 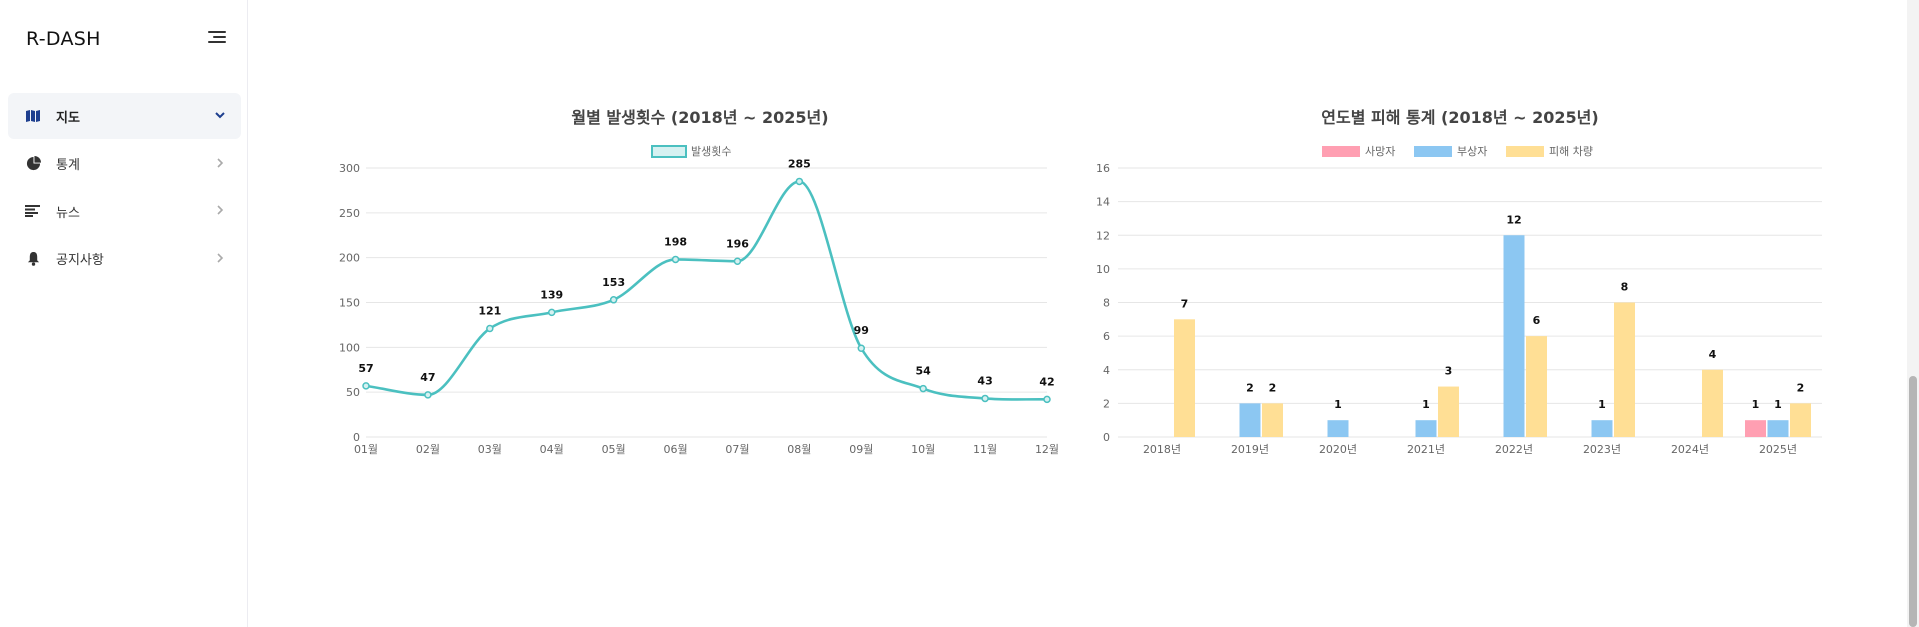 What do you see at coordinates (80, 260) in the screenshot?
I see `sidebar-item-label: 공지사항` at bounding box center [80, 260].